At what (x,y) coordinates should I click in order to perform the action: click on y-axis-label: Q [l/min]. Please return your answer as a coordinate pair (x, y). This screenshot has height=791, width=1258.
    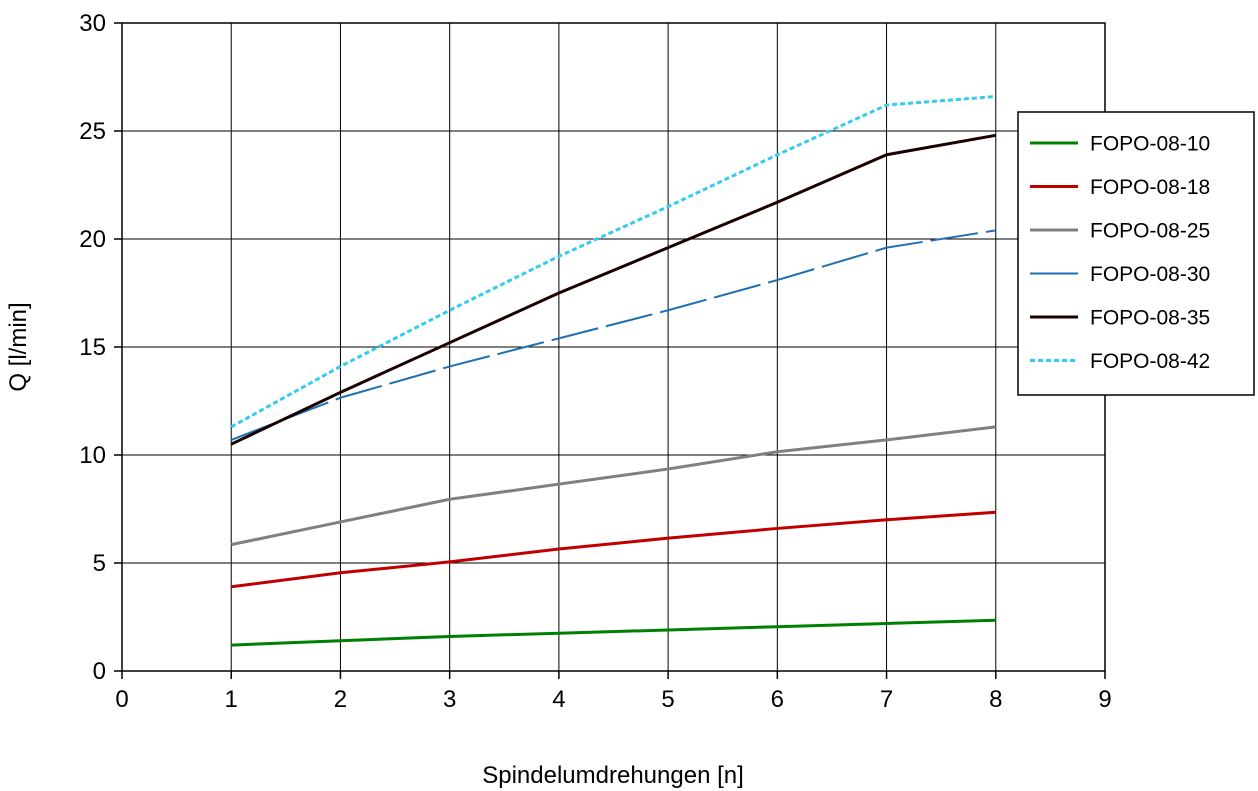
    Looking at the image, I should click on (18, 346).